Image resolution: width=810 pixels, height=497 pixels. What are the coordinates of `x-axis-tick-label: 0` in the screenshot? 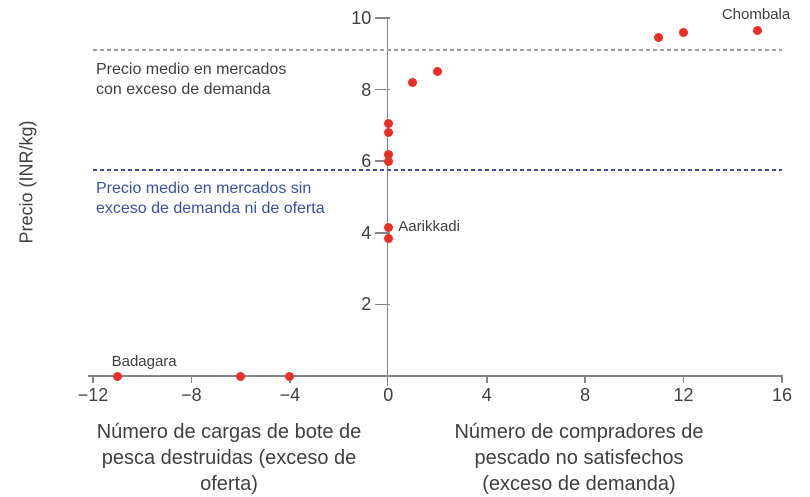 It's located at (388, 395).